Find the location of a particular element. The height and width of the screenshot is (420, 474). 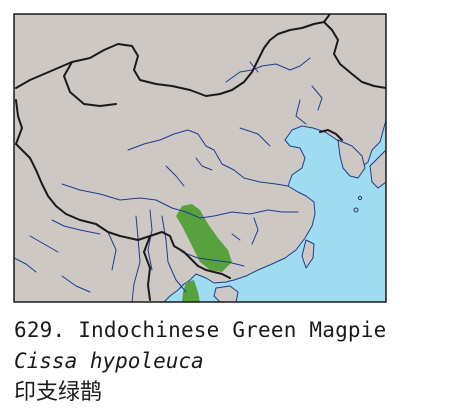

scientific-name: Cissa hypoleuca is located at coordinates (109, 361).